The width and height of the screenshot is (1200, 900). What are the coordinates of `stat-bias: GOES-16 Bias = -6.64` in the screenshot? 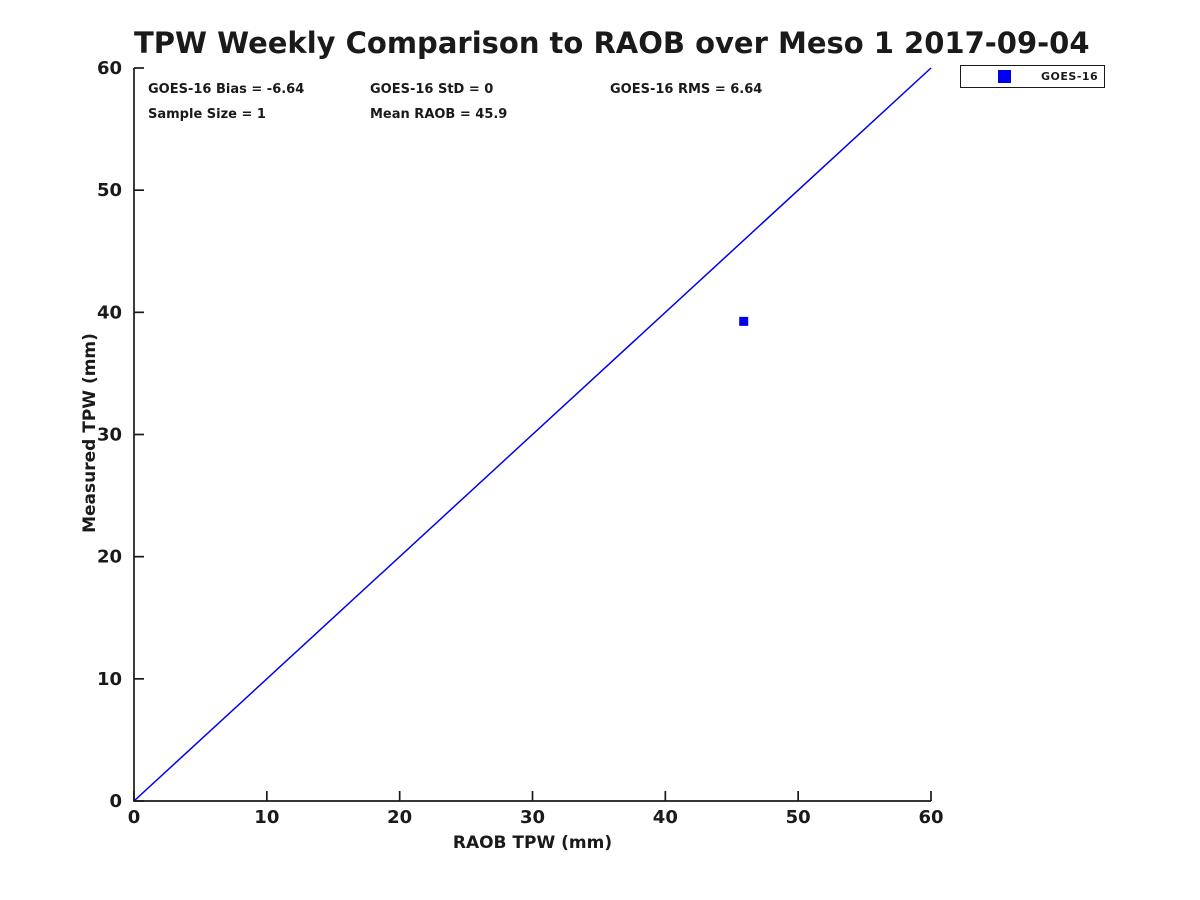 It's located at (226, 89).